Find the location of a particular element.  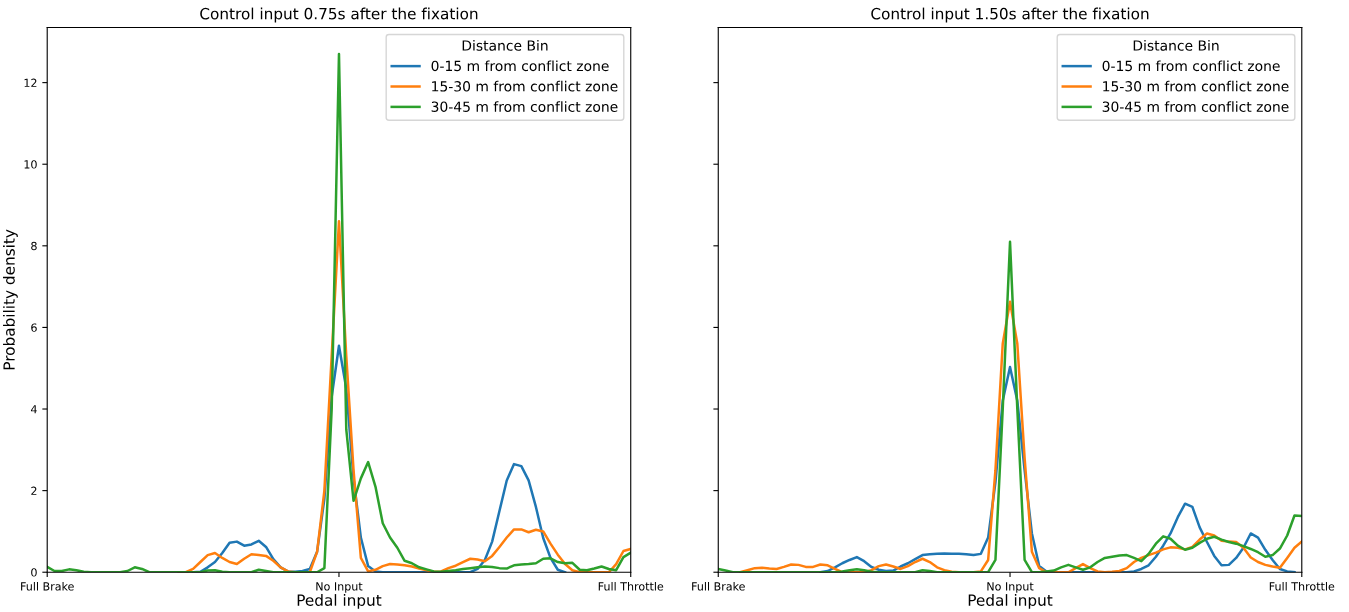

y-tick-label: 12 is located at coordinates (30, 82).